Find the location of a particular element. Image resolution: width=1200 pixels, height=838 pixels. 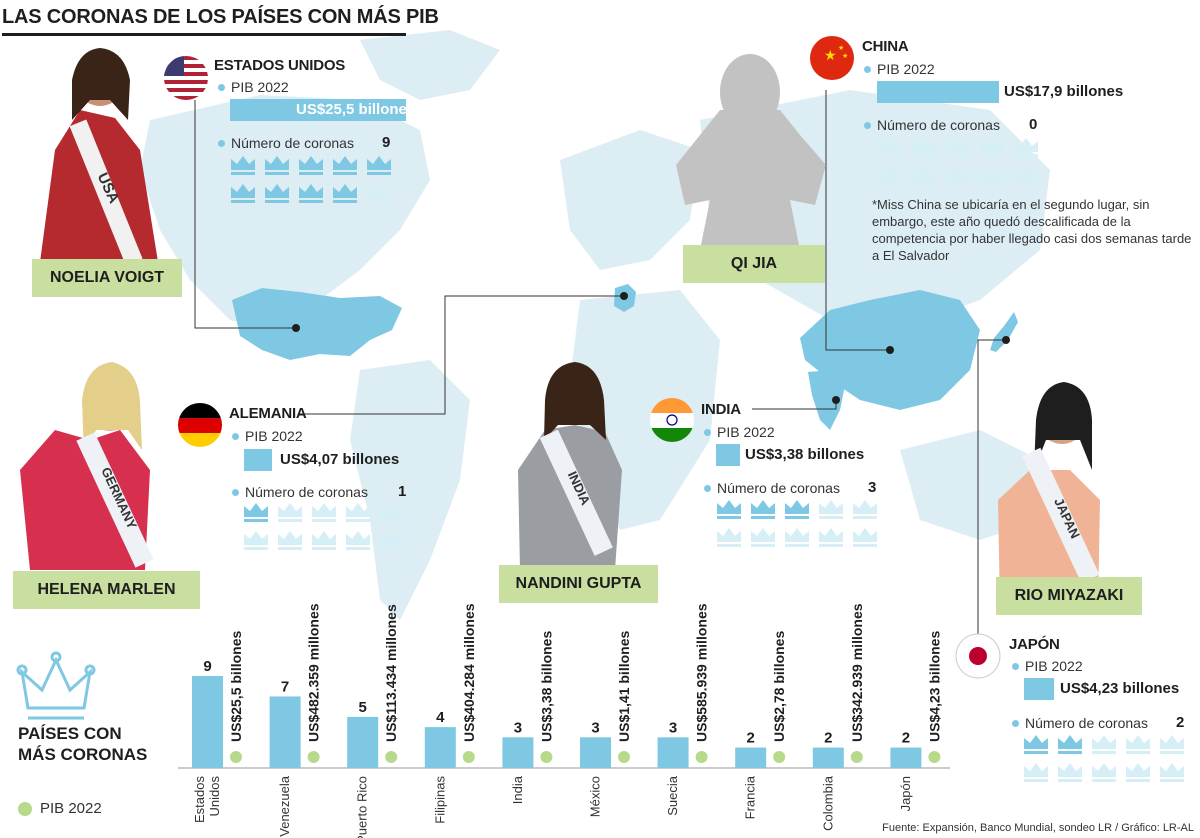

germany-dot is located at coordinates (624, 296).